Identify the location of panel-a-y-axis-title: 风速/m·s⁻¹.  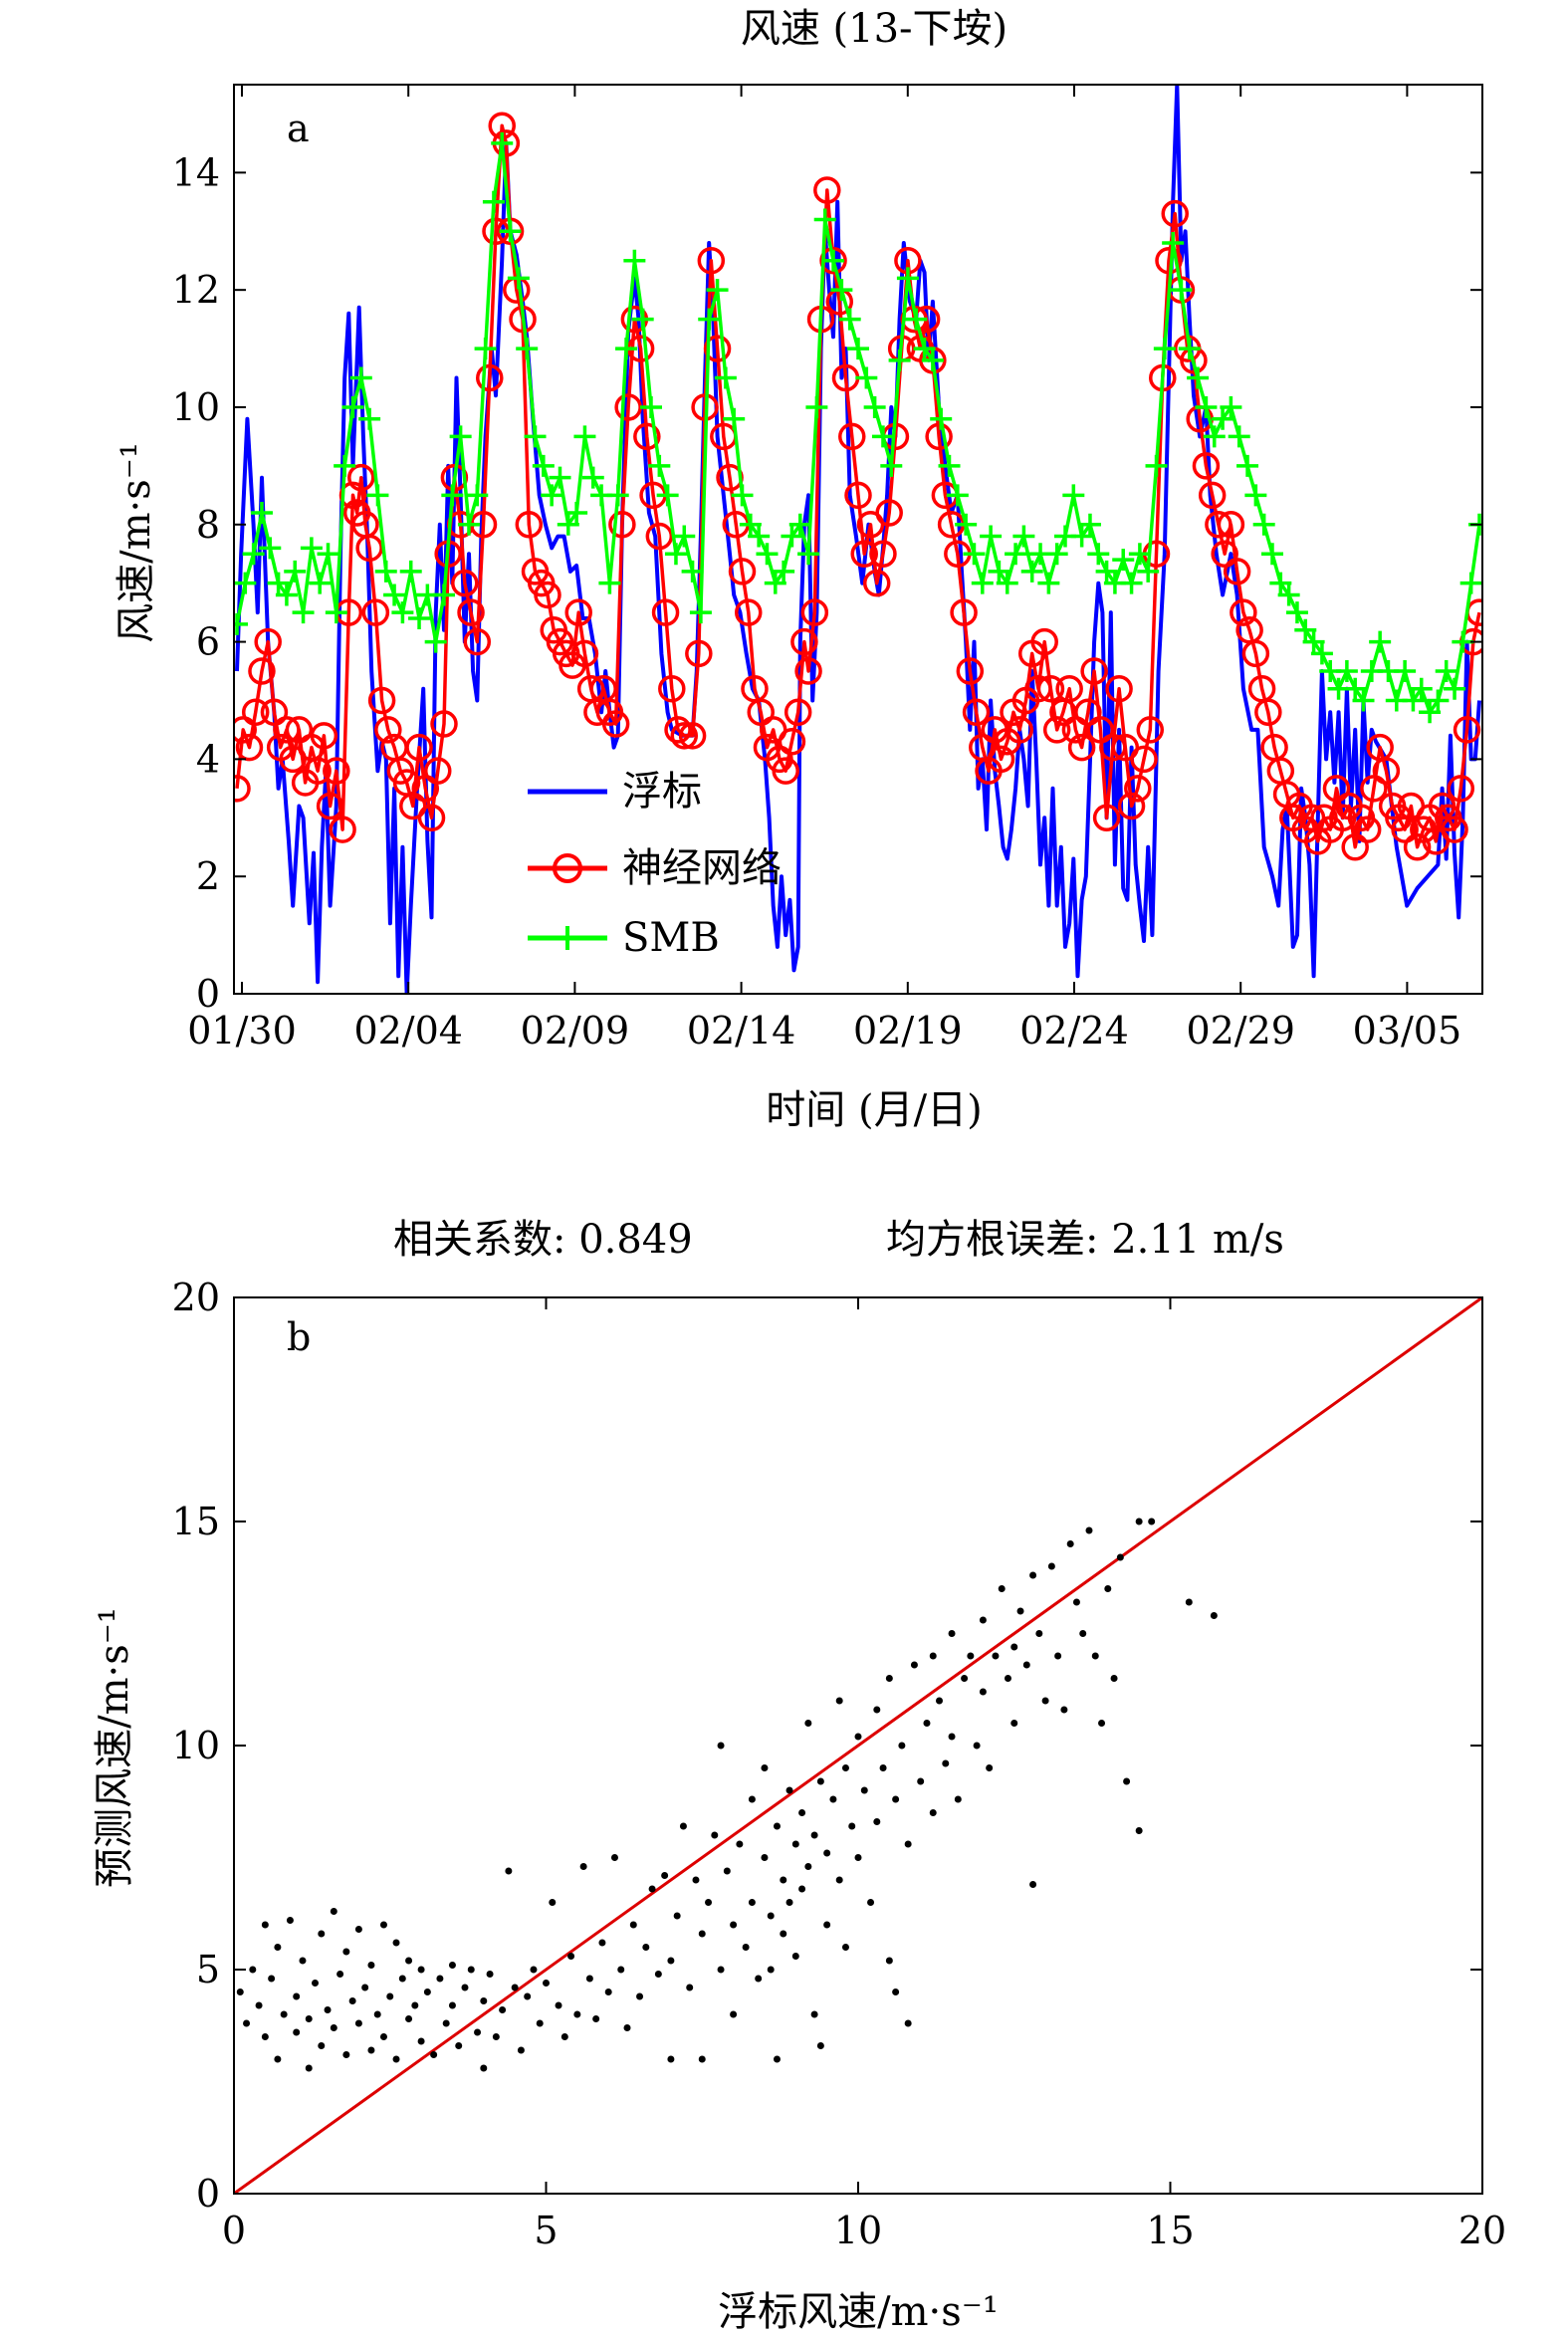
(136, 542).